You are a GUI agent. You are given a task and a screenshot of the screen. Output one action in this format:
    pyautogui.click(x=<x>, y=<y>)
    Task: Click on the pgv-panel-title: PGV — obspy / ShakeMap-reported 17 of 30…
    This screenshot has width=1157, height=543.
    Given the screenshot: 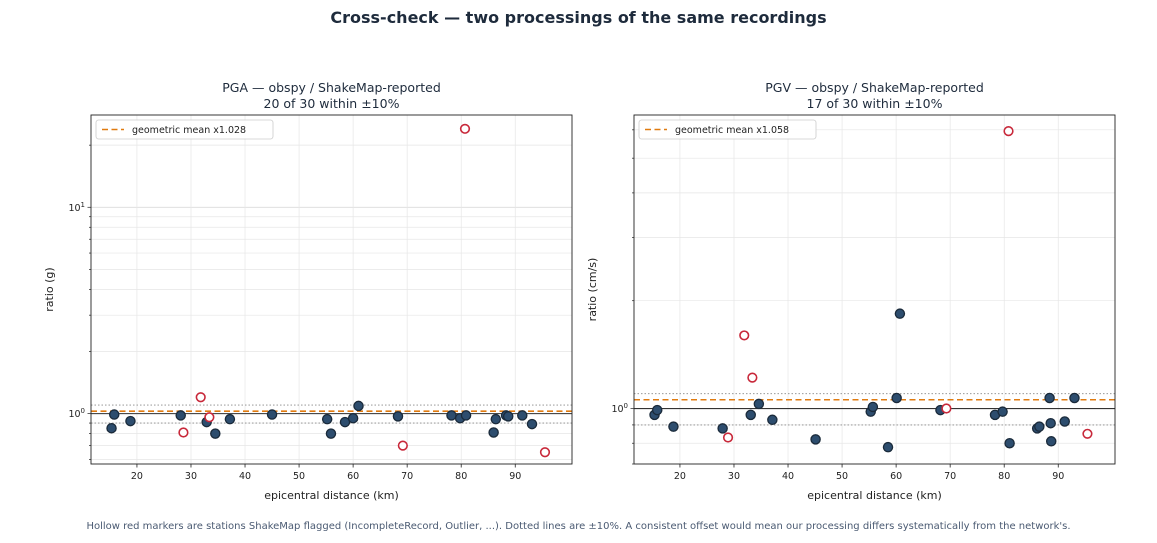 What is the action you would take?
    pyautogui.click(x=874, y=96)
    